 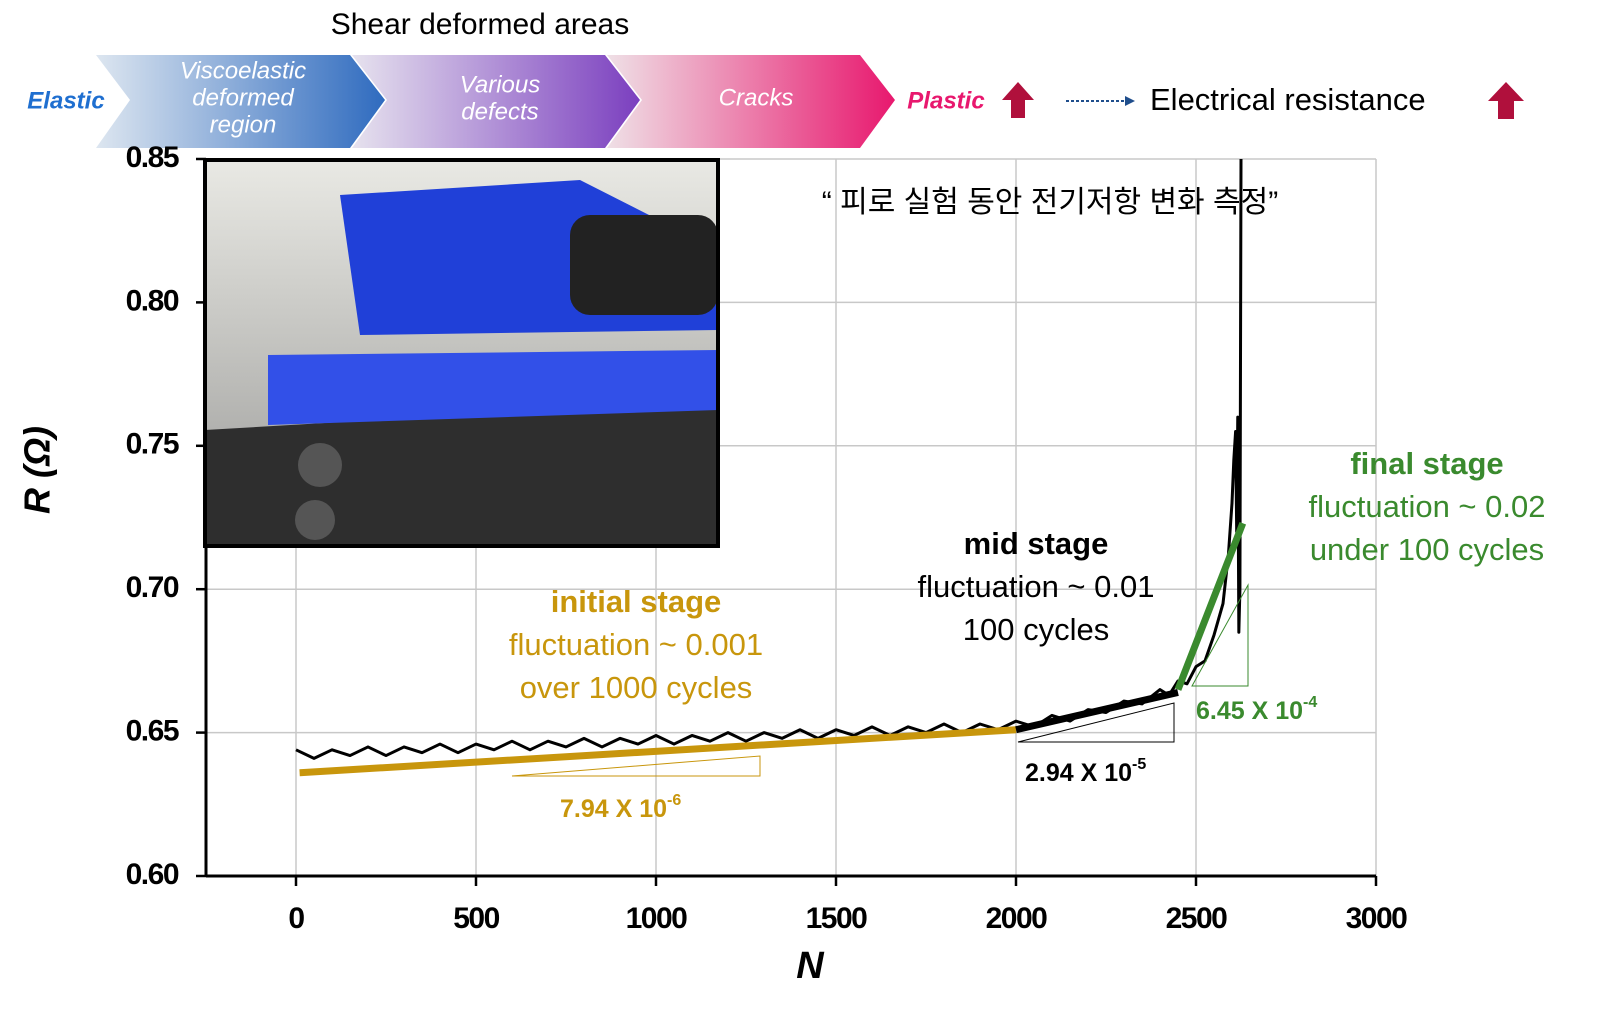 I want to click on x-tick-label: 1500, so click(x=837, y=918).